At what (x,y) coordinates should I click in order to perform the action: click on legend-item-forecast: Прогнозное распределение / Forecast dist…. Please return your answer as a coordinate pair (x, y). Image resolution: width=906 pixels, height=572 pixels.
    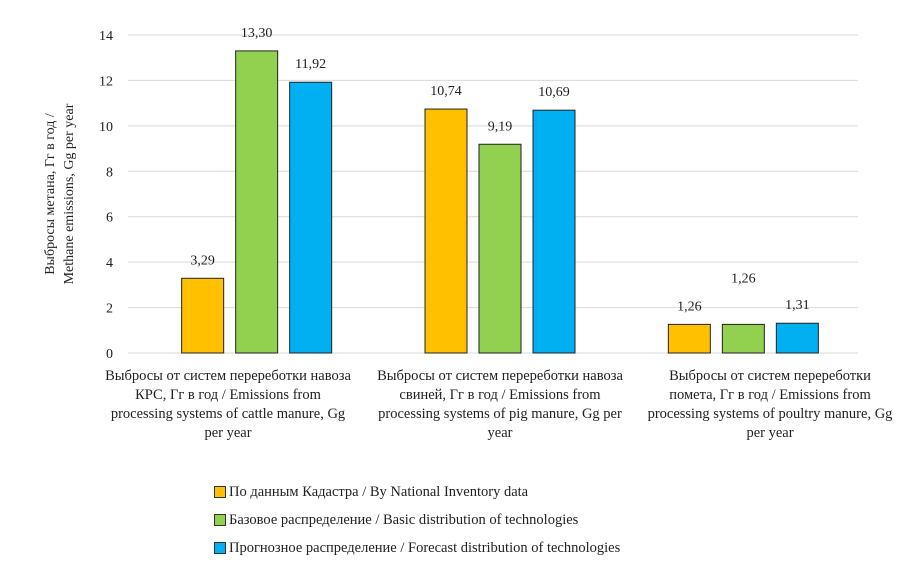
    Looking at the image, I should click on (417, 548).